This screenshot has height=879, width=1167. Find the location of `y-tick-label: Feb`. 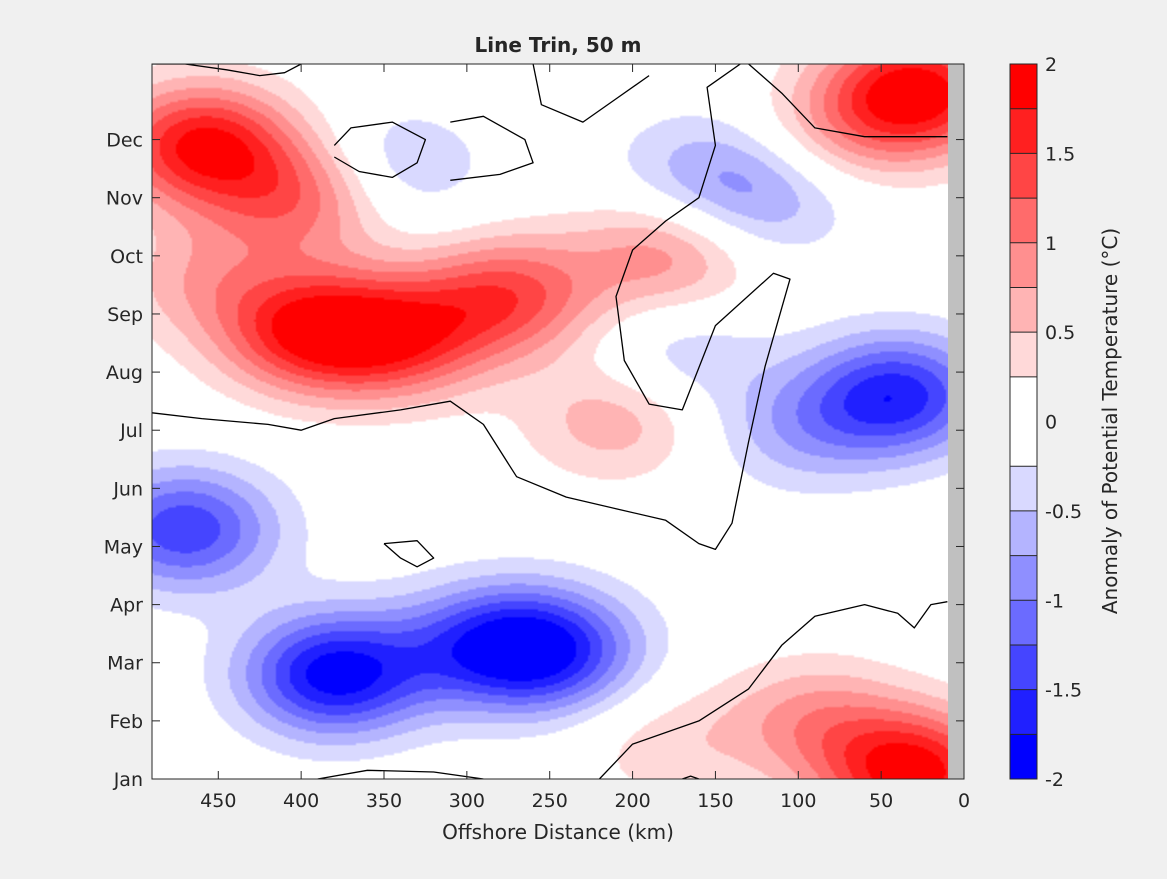

y-tick-label: Feb is located at coordinates (126, 722).